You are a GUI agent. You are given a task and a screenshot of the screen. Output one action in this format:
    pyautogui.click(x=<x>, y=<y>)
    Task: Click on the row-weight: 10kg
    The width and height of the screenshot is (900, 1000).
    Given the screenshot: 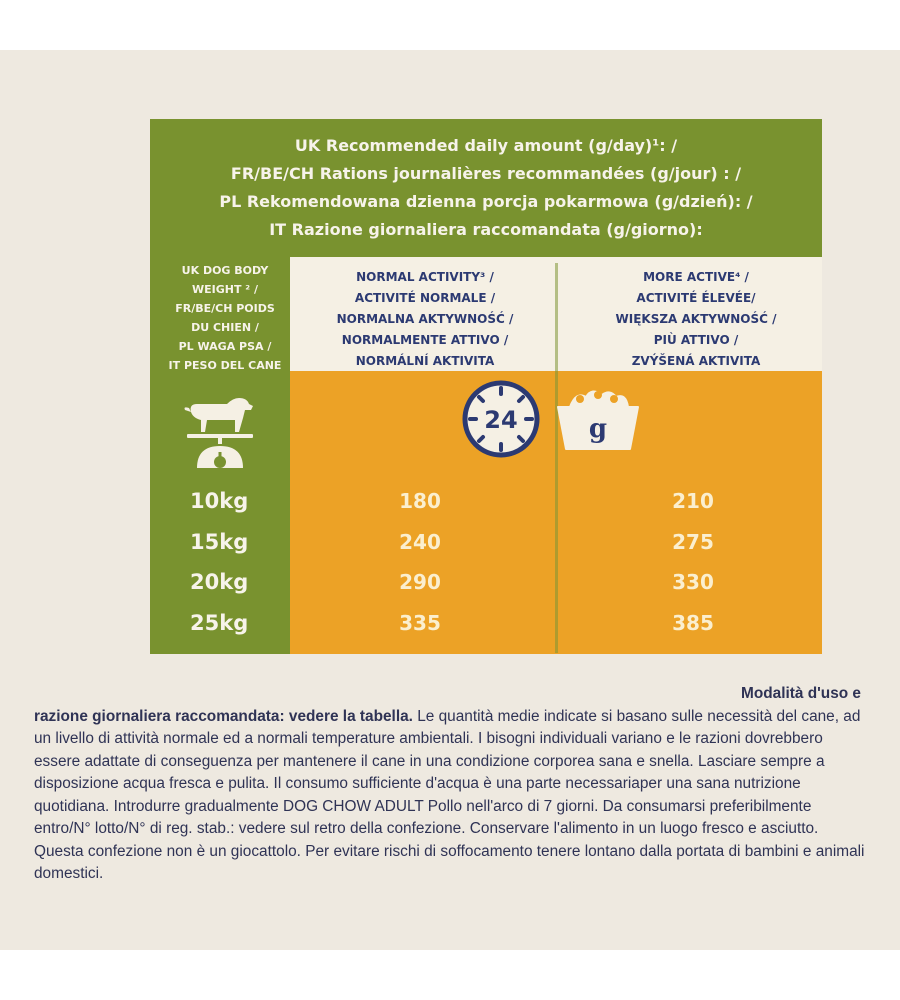 What is the action you would take?
    pyautogui.click(x=219, y=501)
    